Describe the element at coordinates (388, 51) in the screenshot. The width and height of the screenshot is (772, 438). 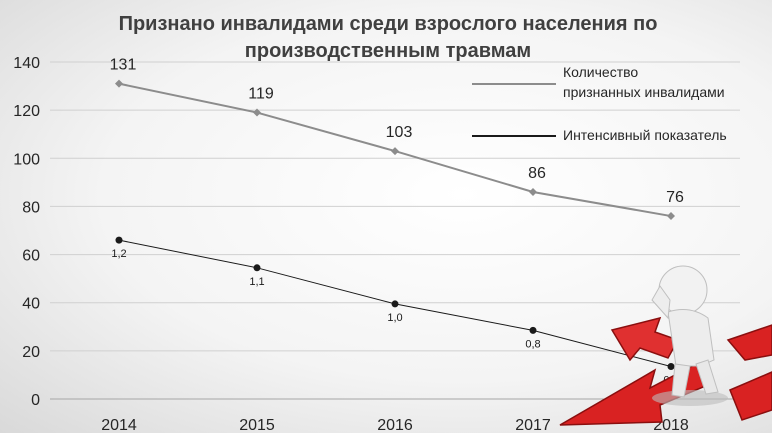
I see `chart-title-line-2: производственным травмам` at that location.